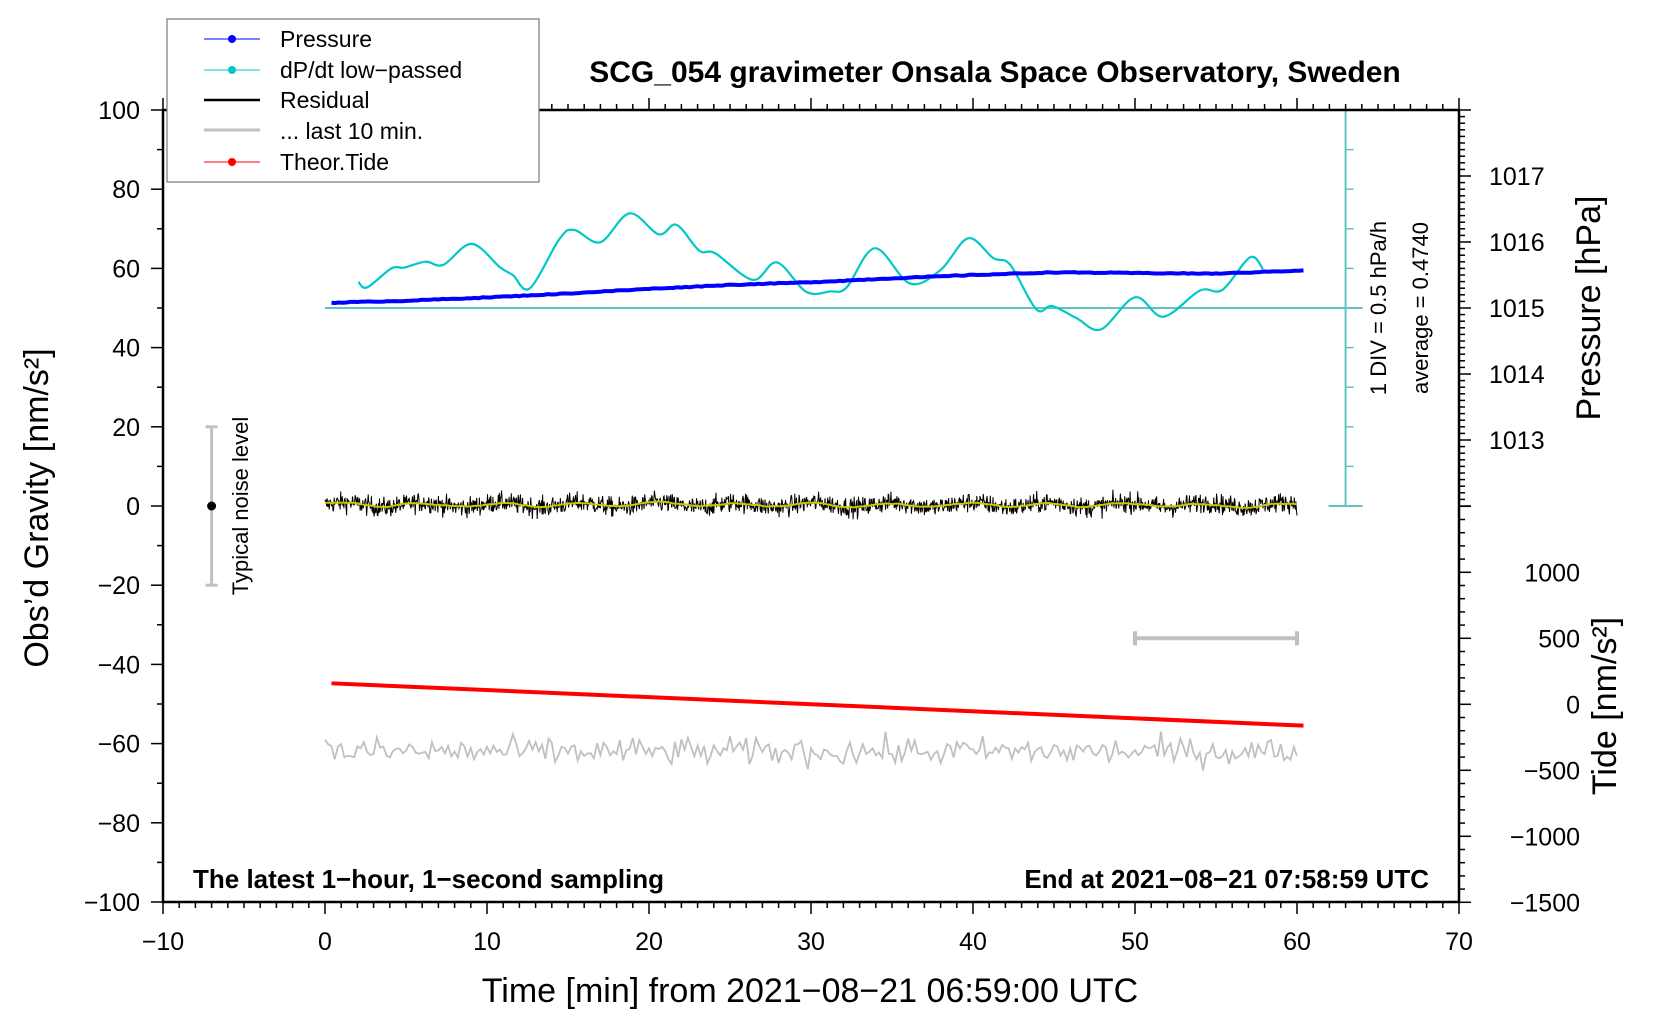 This screenshot has width=1660, height=1020. What do you see at coordinates (1552, 771) in the screenshot?
I see `tide-tick-label: −500` at bounding box center [1552, 771].